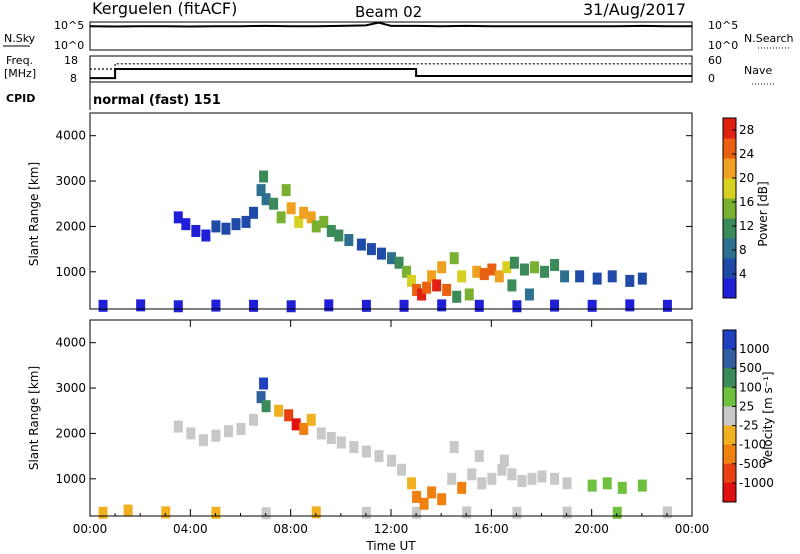  Describe the element at coordinates (70, 388) in the screenshot. I see `velocity-ytick-label-2: 3000` at that location.